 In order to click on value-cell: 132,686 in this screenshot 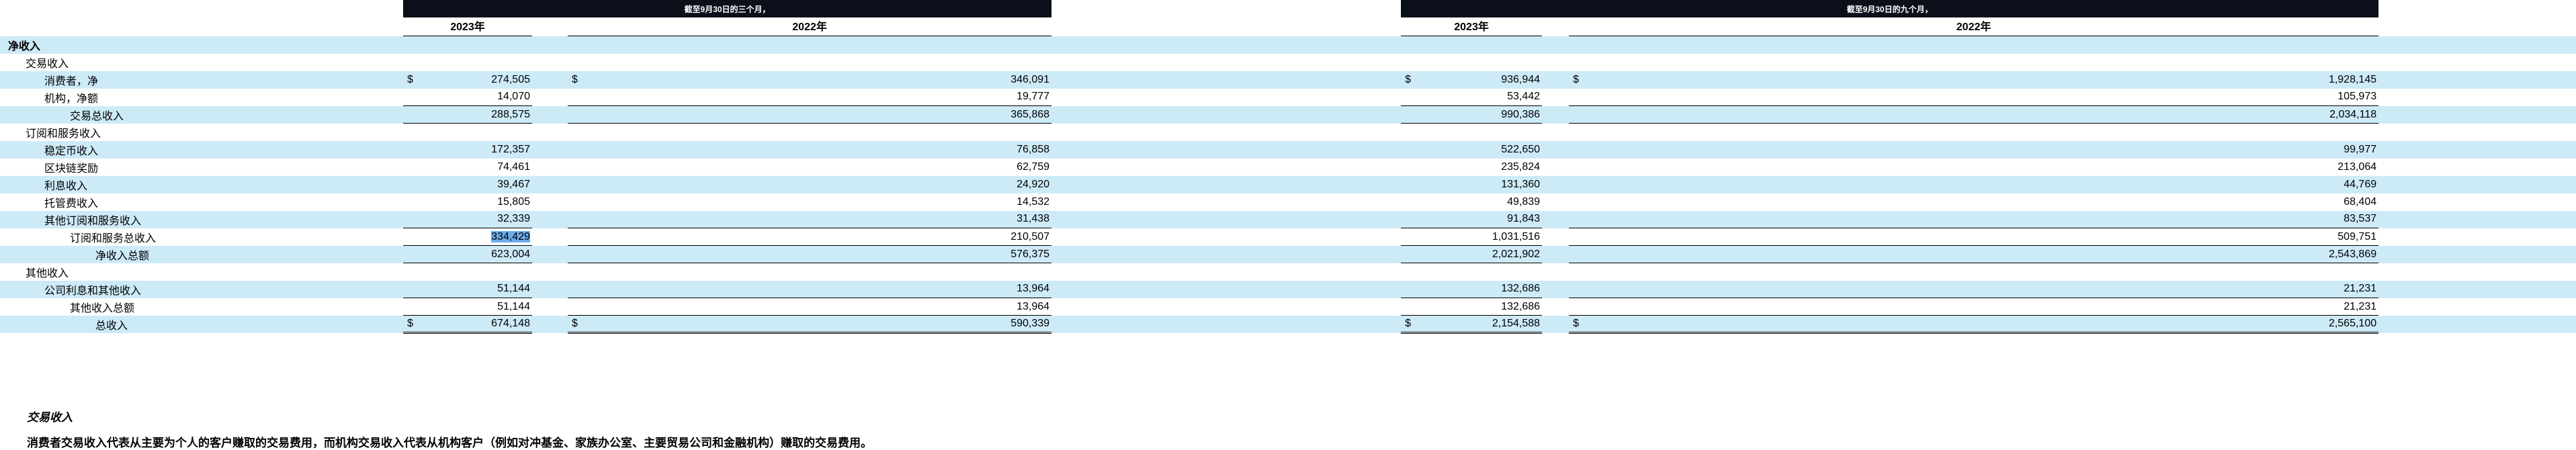, I will do `click(1487, 289)`.